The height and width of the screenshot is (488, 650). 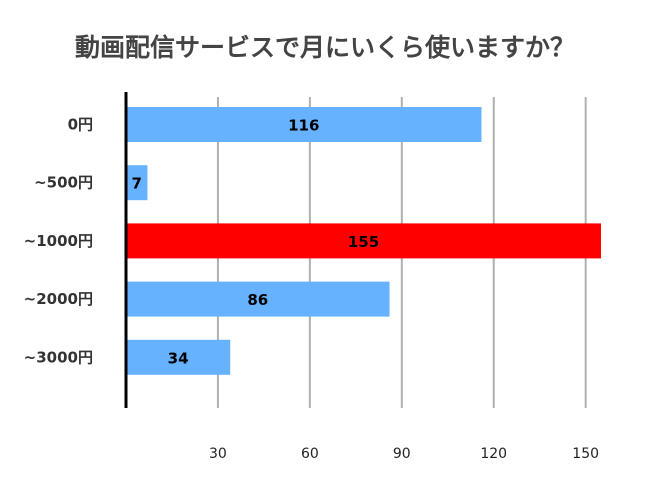 What do you see at coordinates (63, 183) in the screenshot?
I see `category-label: ~500円` at bounding box center [63, 183].